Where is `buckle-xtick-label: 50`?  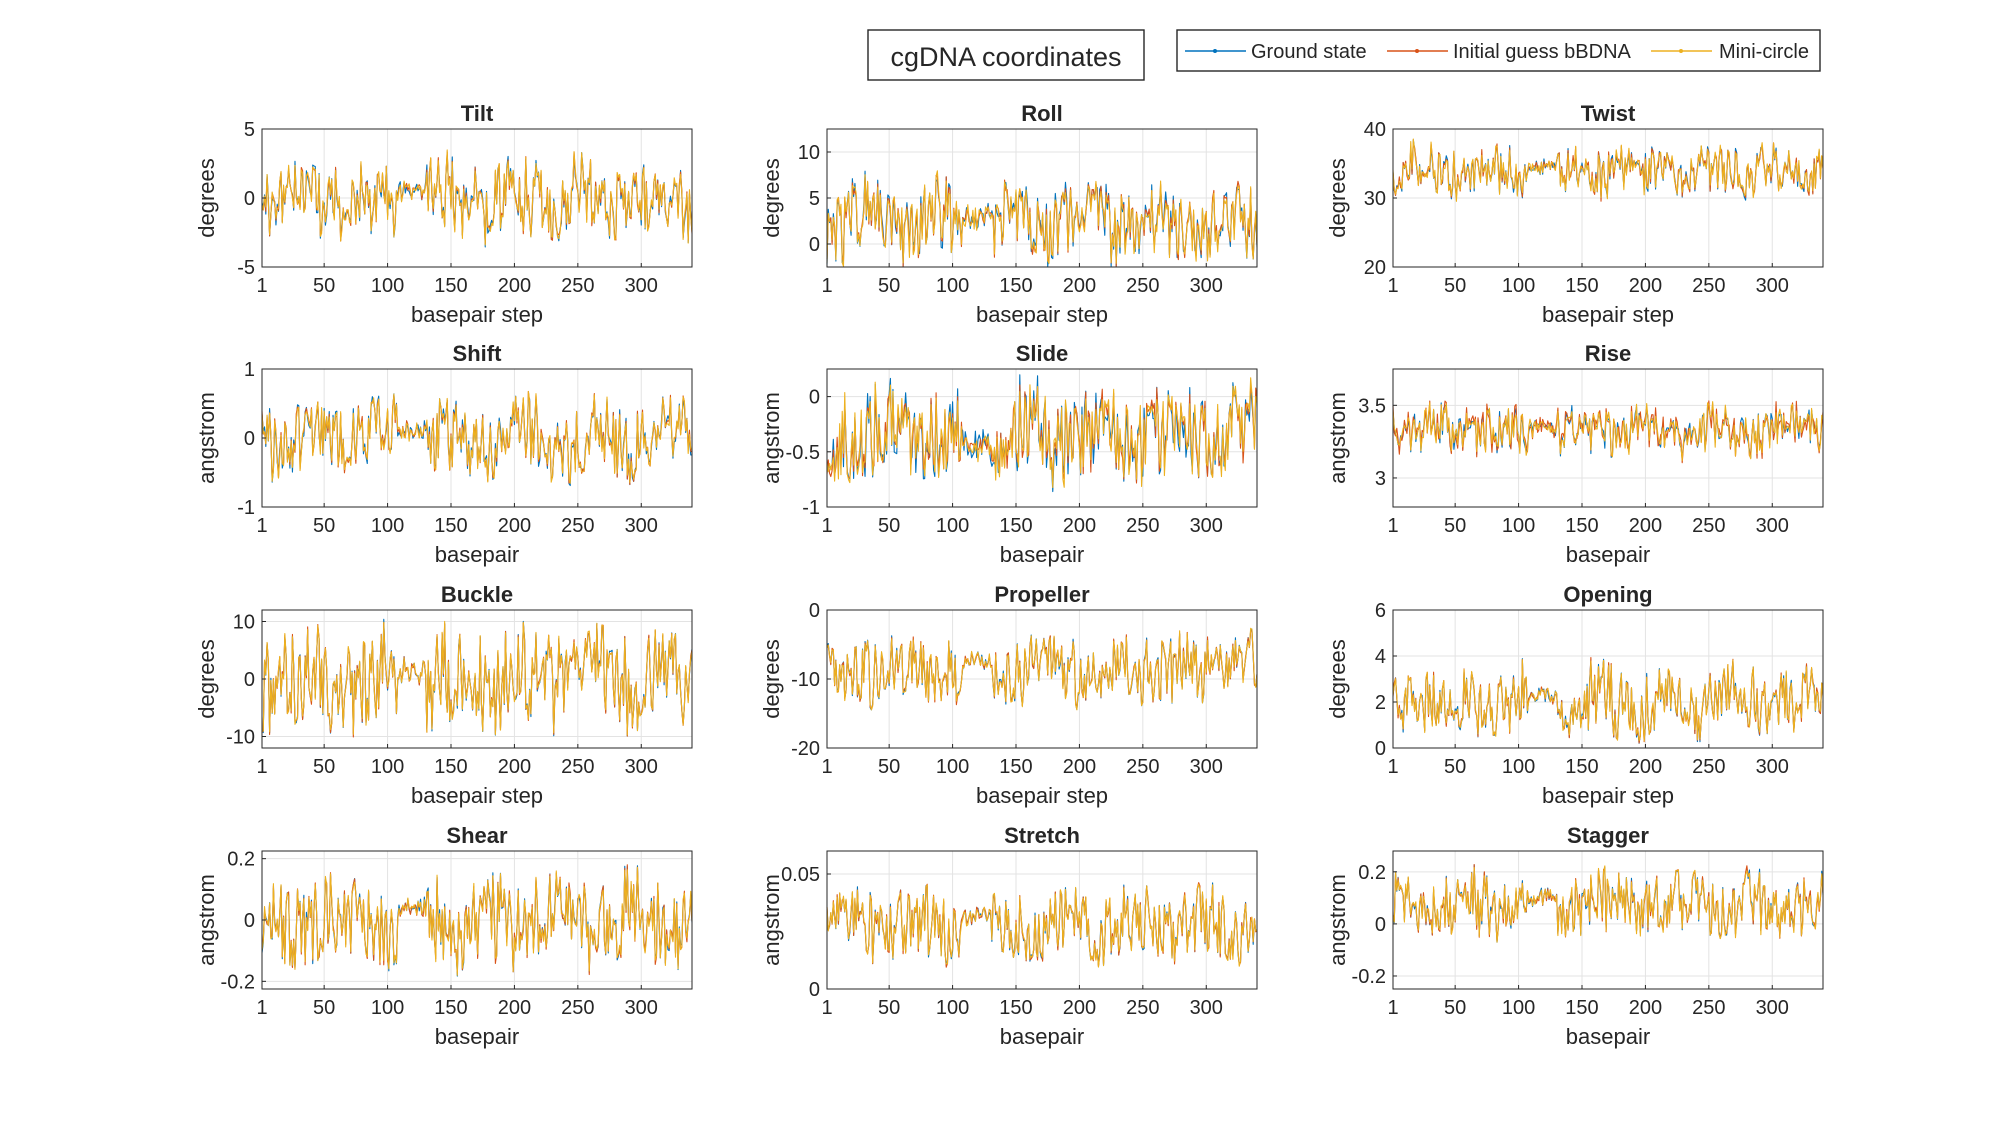 buckle-xtick-label: 50 is located at coordinates (324, 767).